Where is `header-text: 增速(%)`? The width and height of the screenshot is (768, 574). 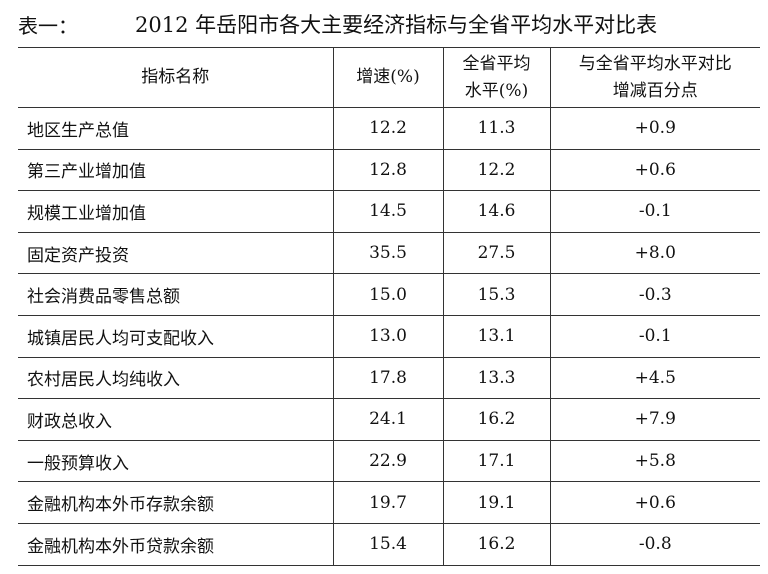
header-text: 增速(%) is located at coordinates (388, 77).